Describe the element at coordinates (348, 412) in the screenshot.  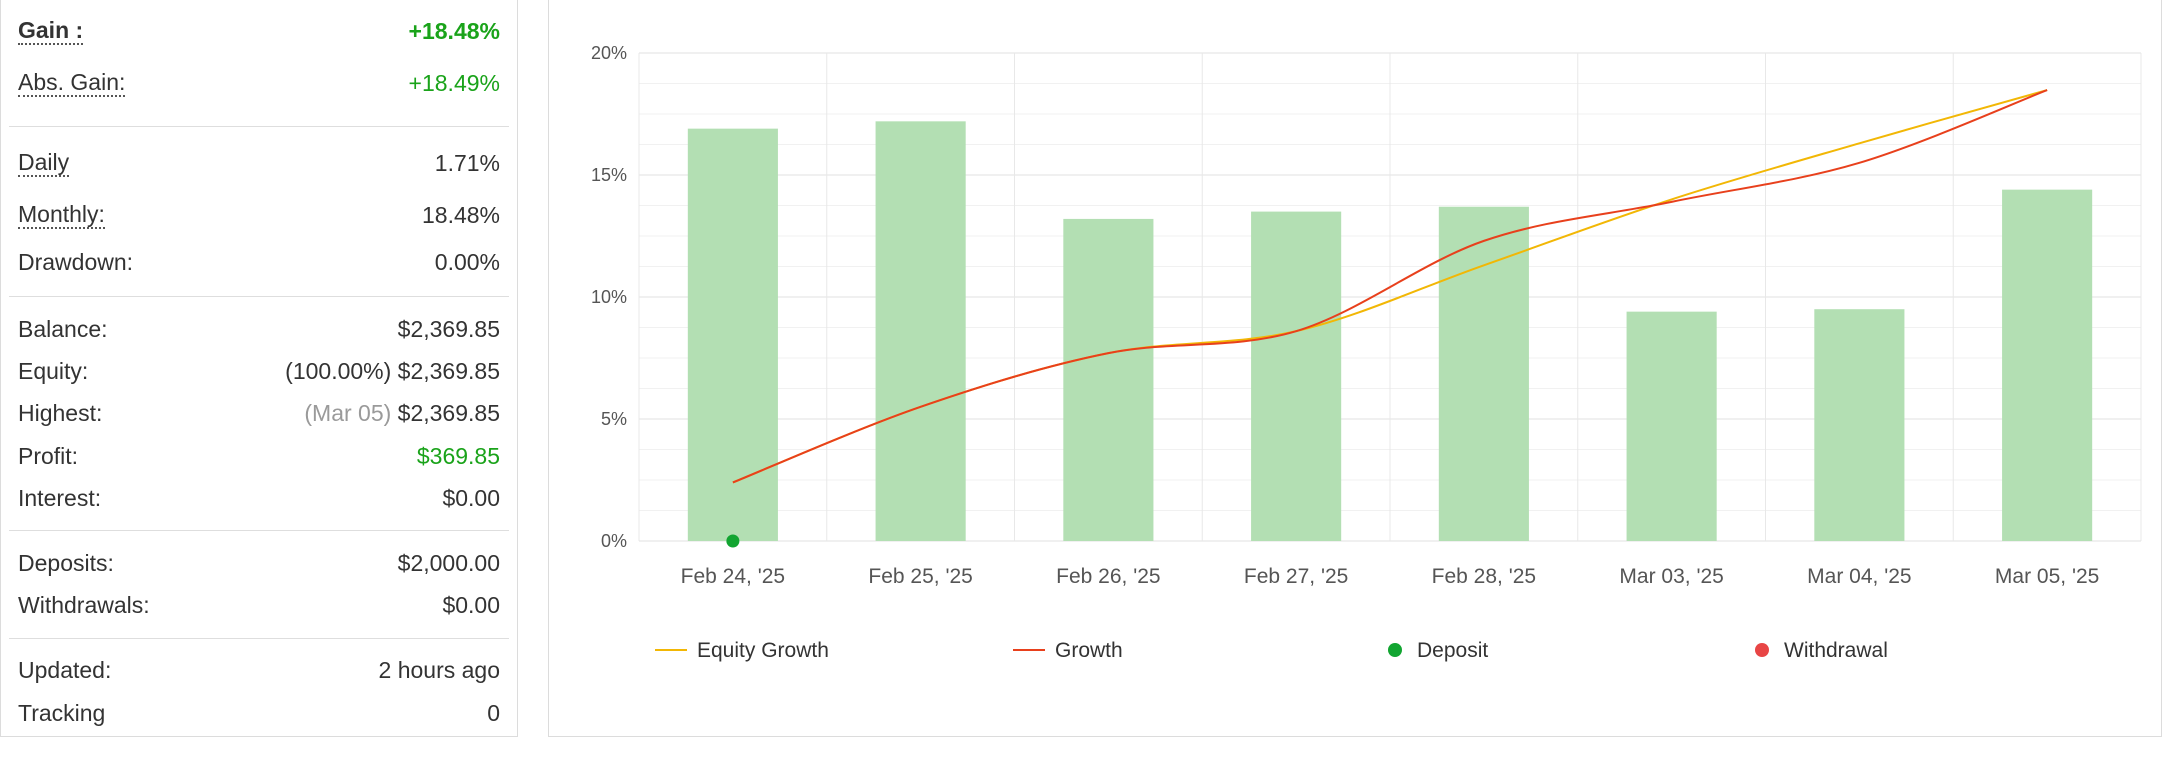
I see `highest-date: (Mar 05)` at that location.